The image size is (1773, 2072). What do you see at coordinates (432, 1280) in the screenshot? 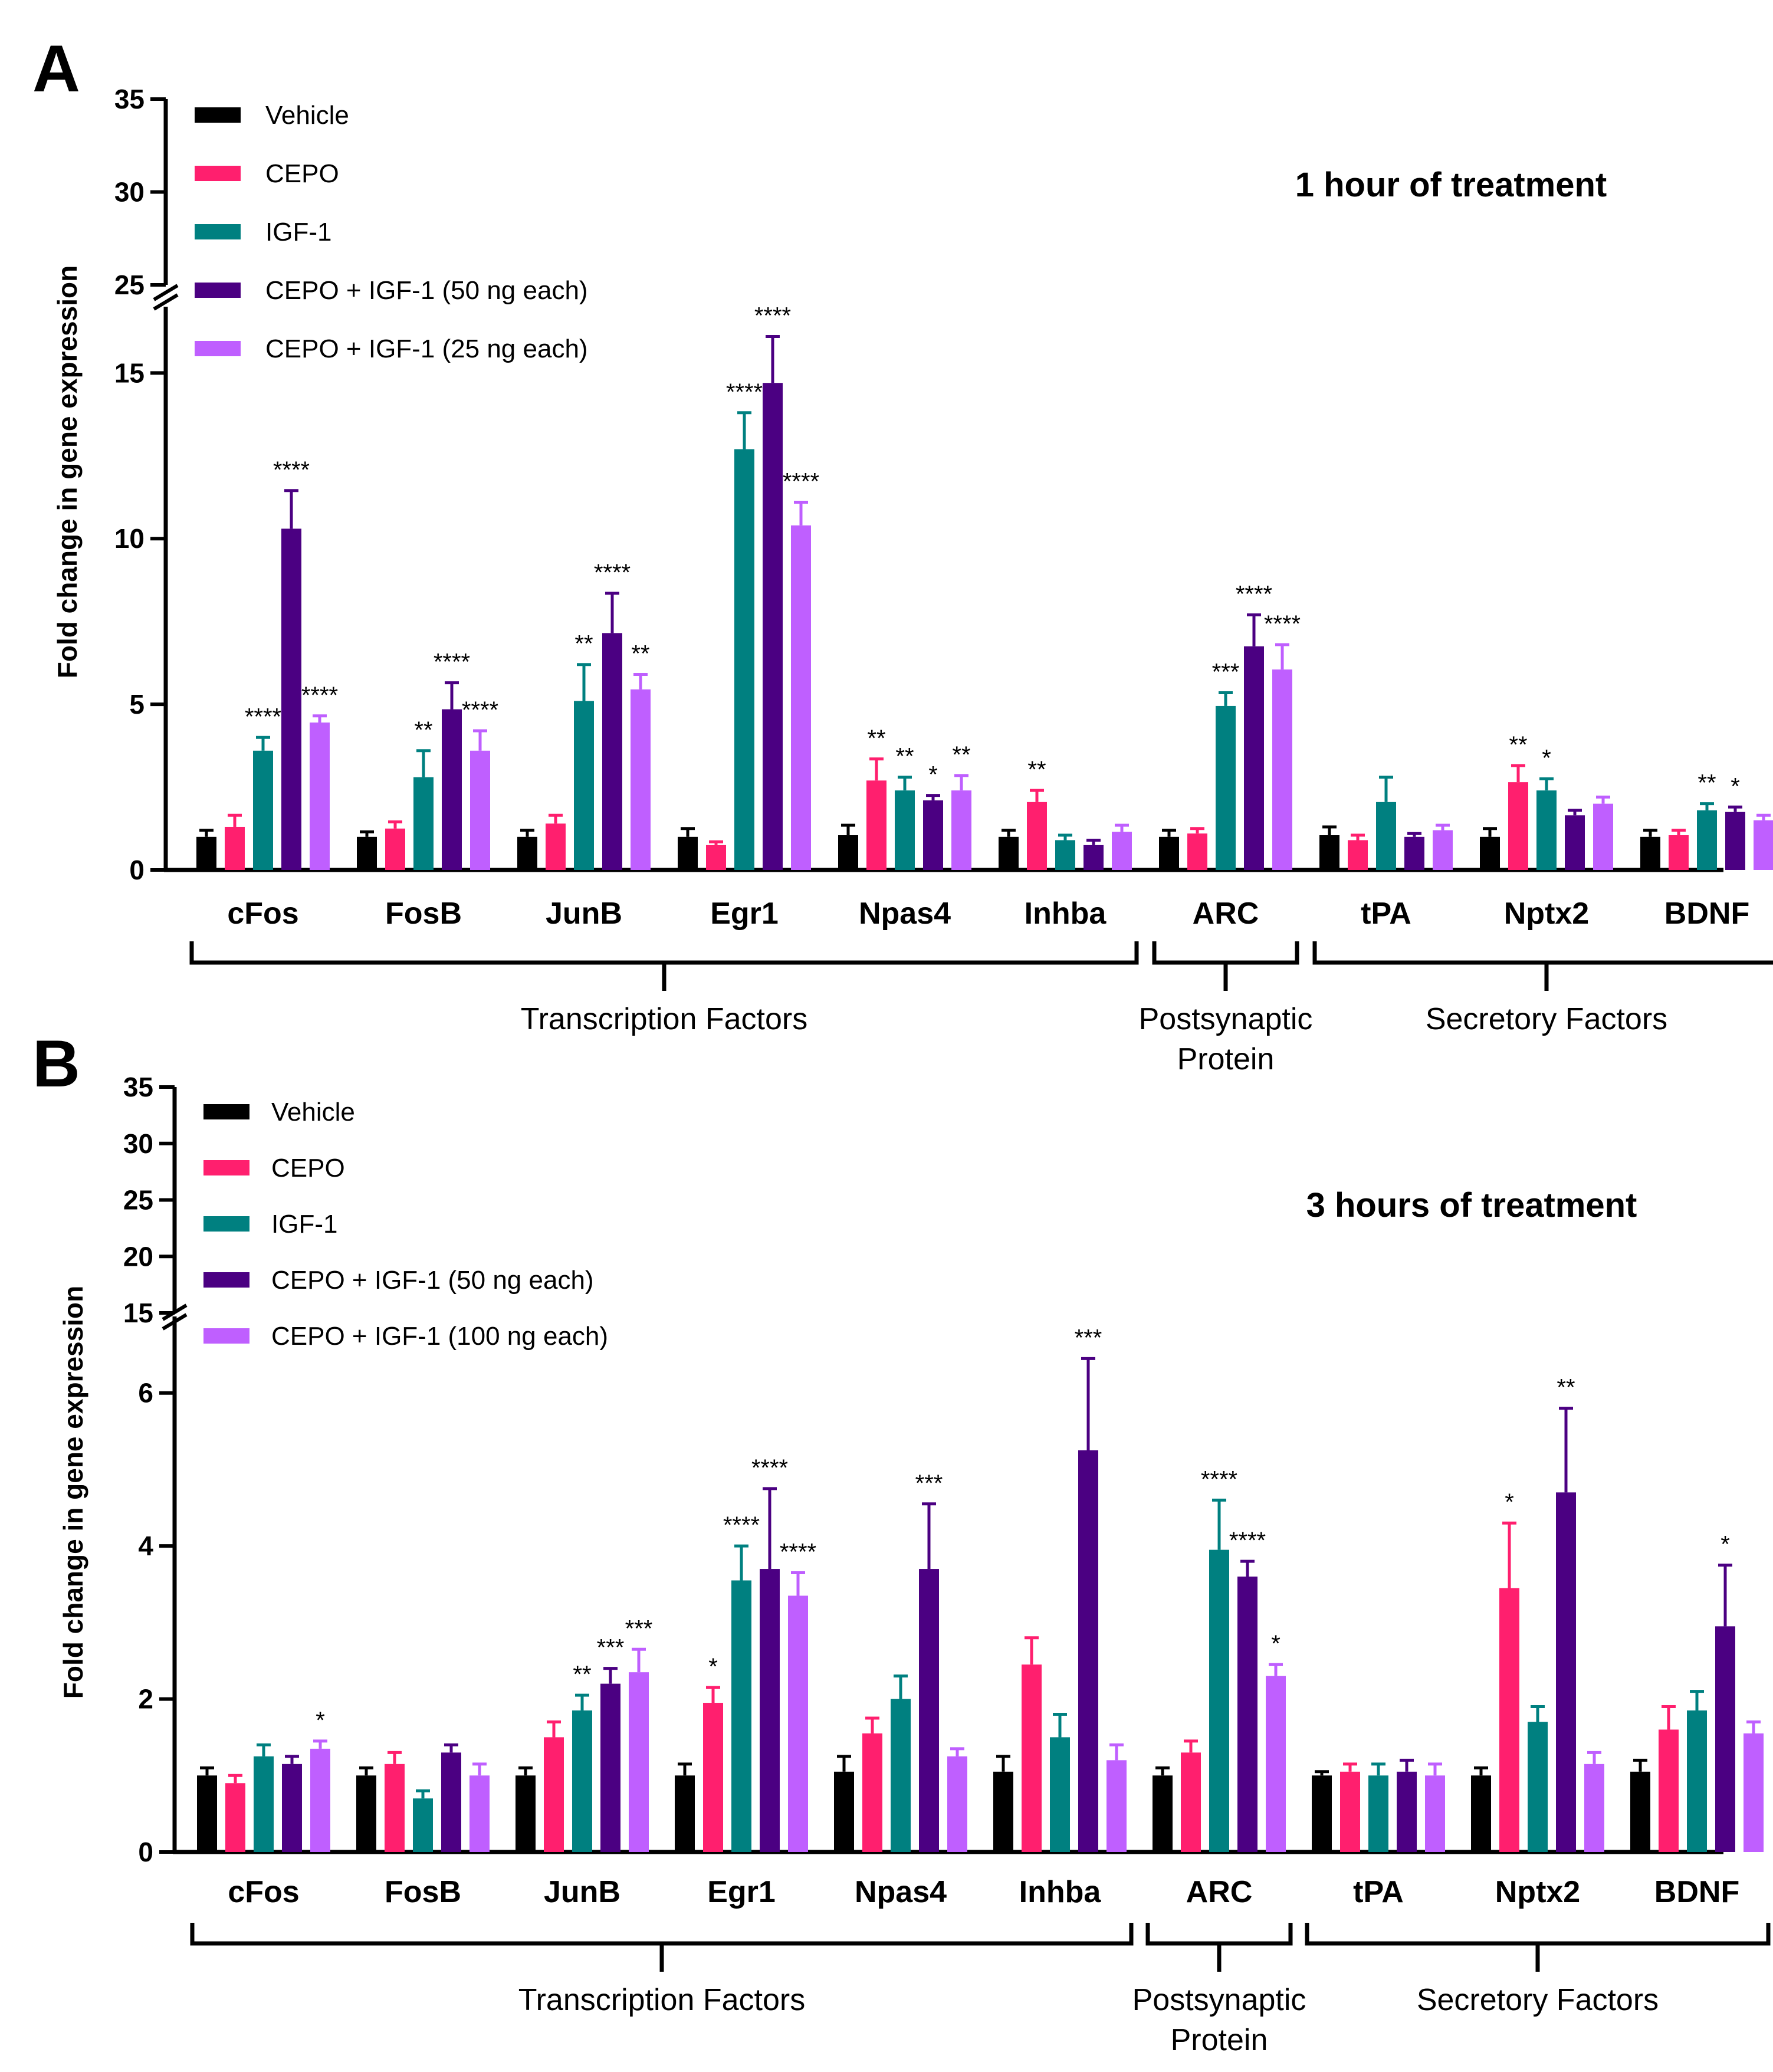
I see `legend-entry: CEPO + IGF-1 (50 ng each)` at bounding box center [432, 1280].